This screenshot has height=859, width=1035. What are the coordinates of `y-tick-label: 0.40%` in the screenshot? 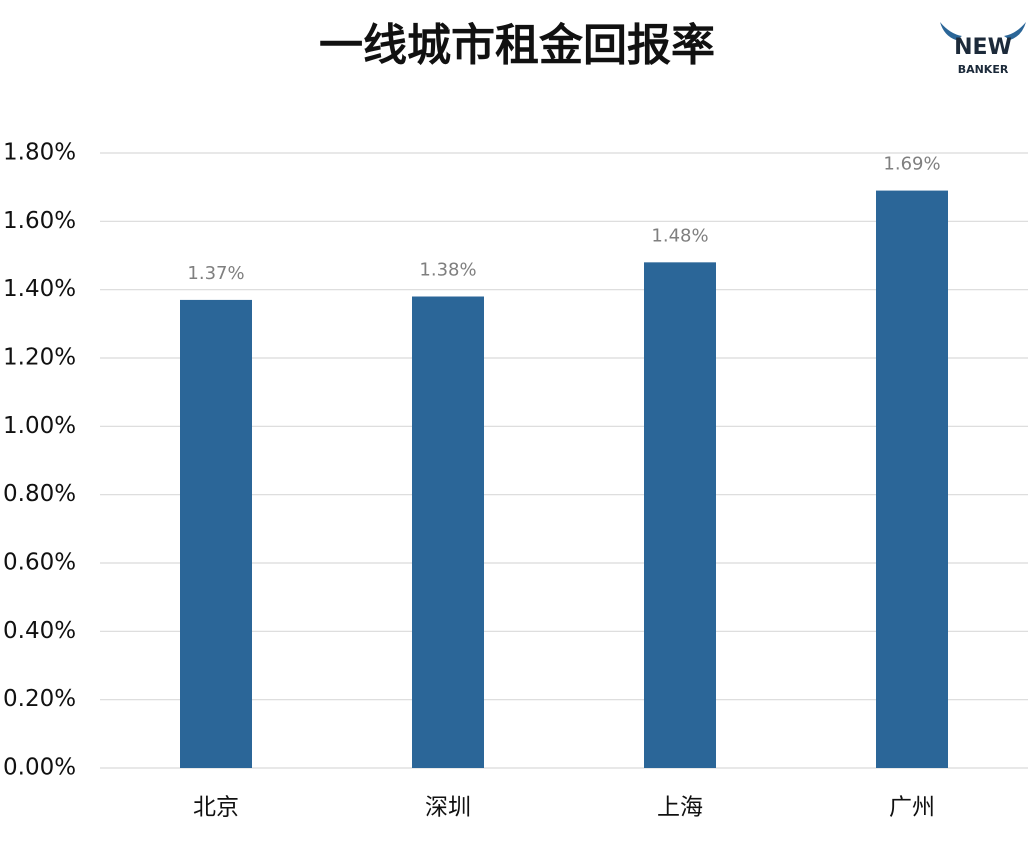 It's located at (39, 631).